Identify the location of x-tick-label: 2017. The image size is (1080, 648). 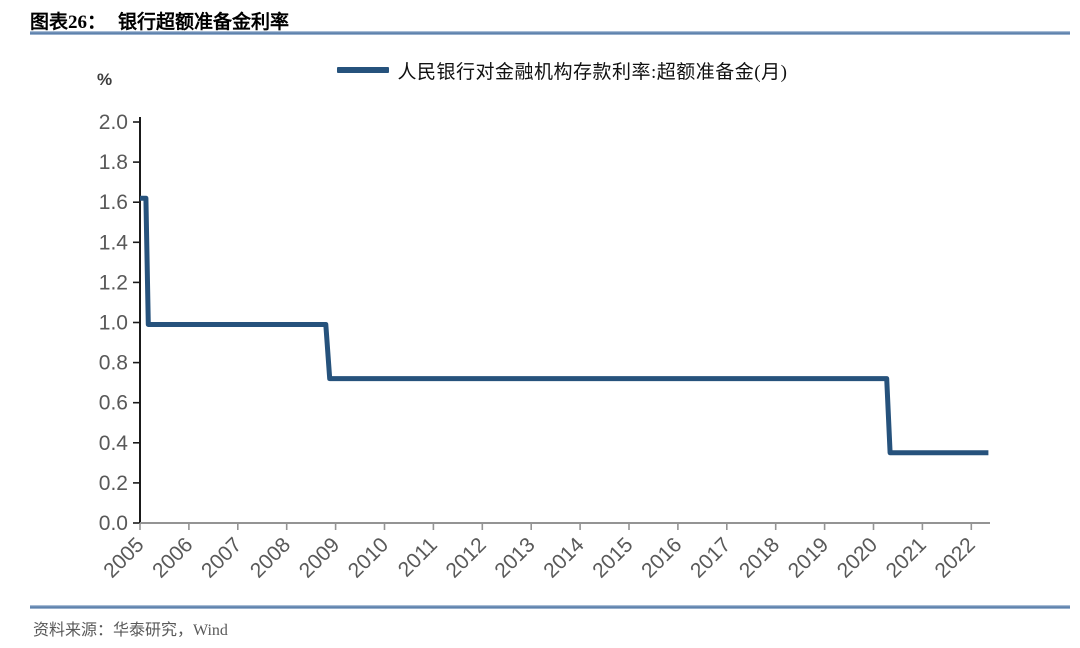
(710, 557).